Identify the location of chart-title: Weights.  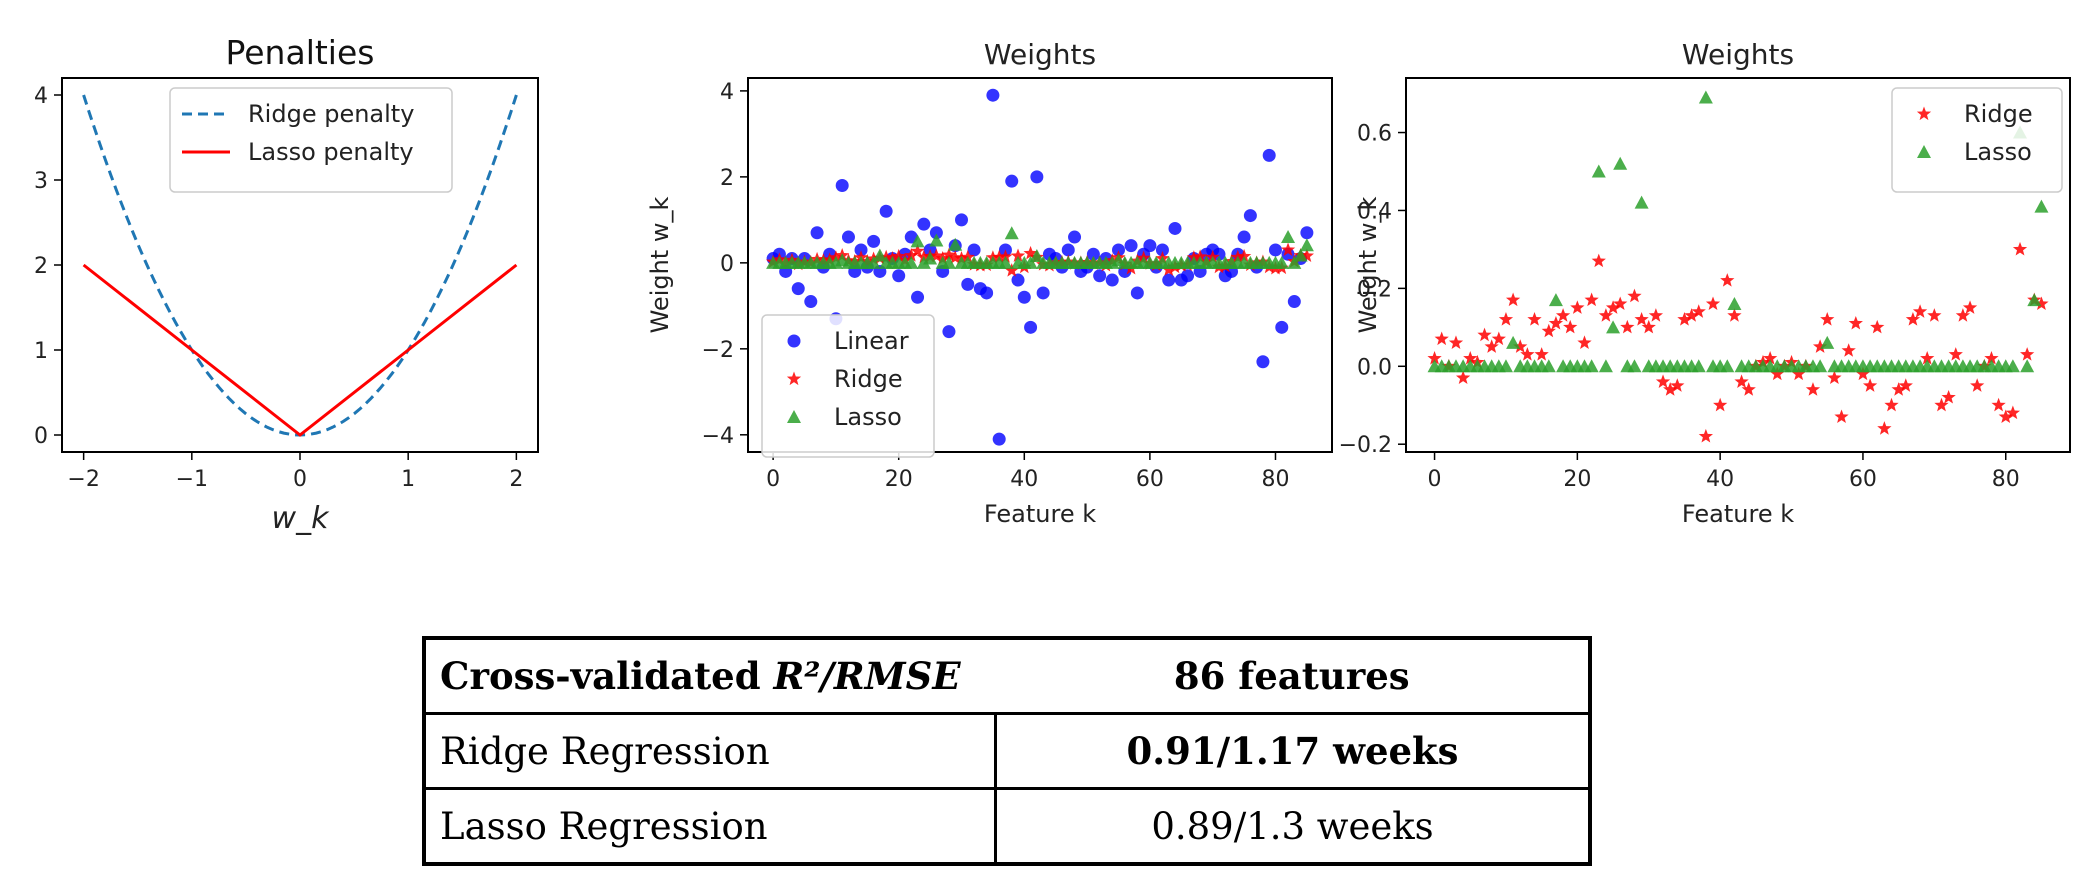
(1040, 54).